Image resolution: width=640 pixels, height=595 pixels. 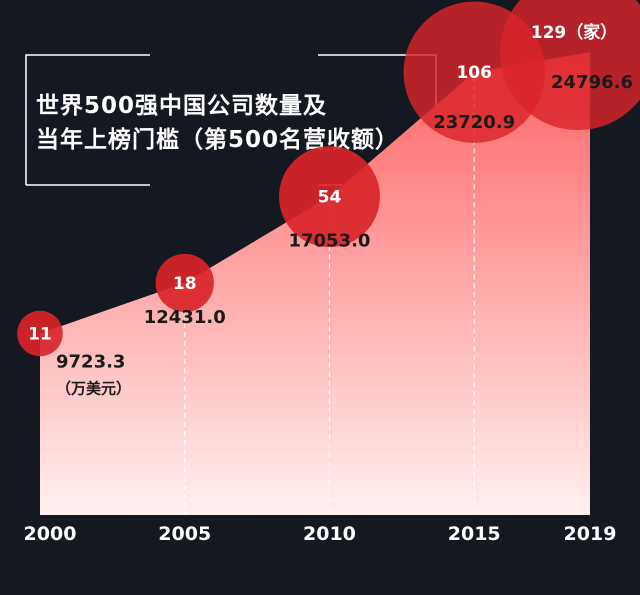 I want to click on bubble-2005, so click(x=184, y=283).